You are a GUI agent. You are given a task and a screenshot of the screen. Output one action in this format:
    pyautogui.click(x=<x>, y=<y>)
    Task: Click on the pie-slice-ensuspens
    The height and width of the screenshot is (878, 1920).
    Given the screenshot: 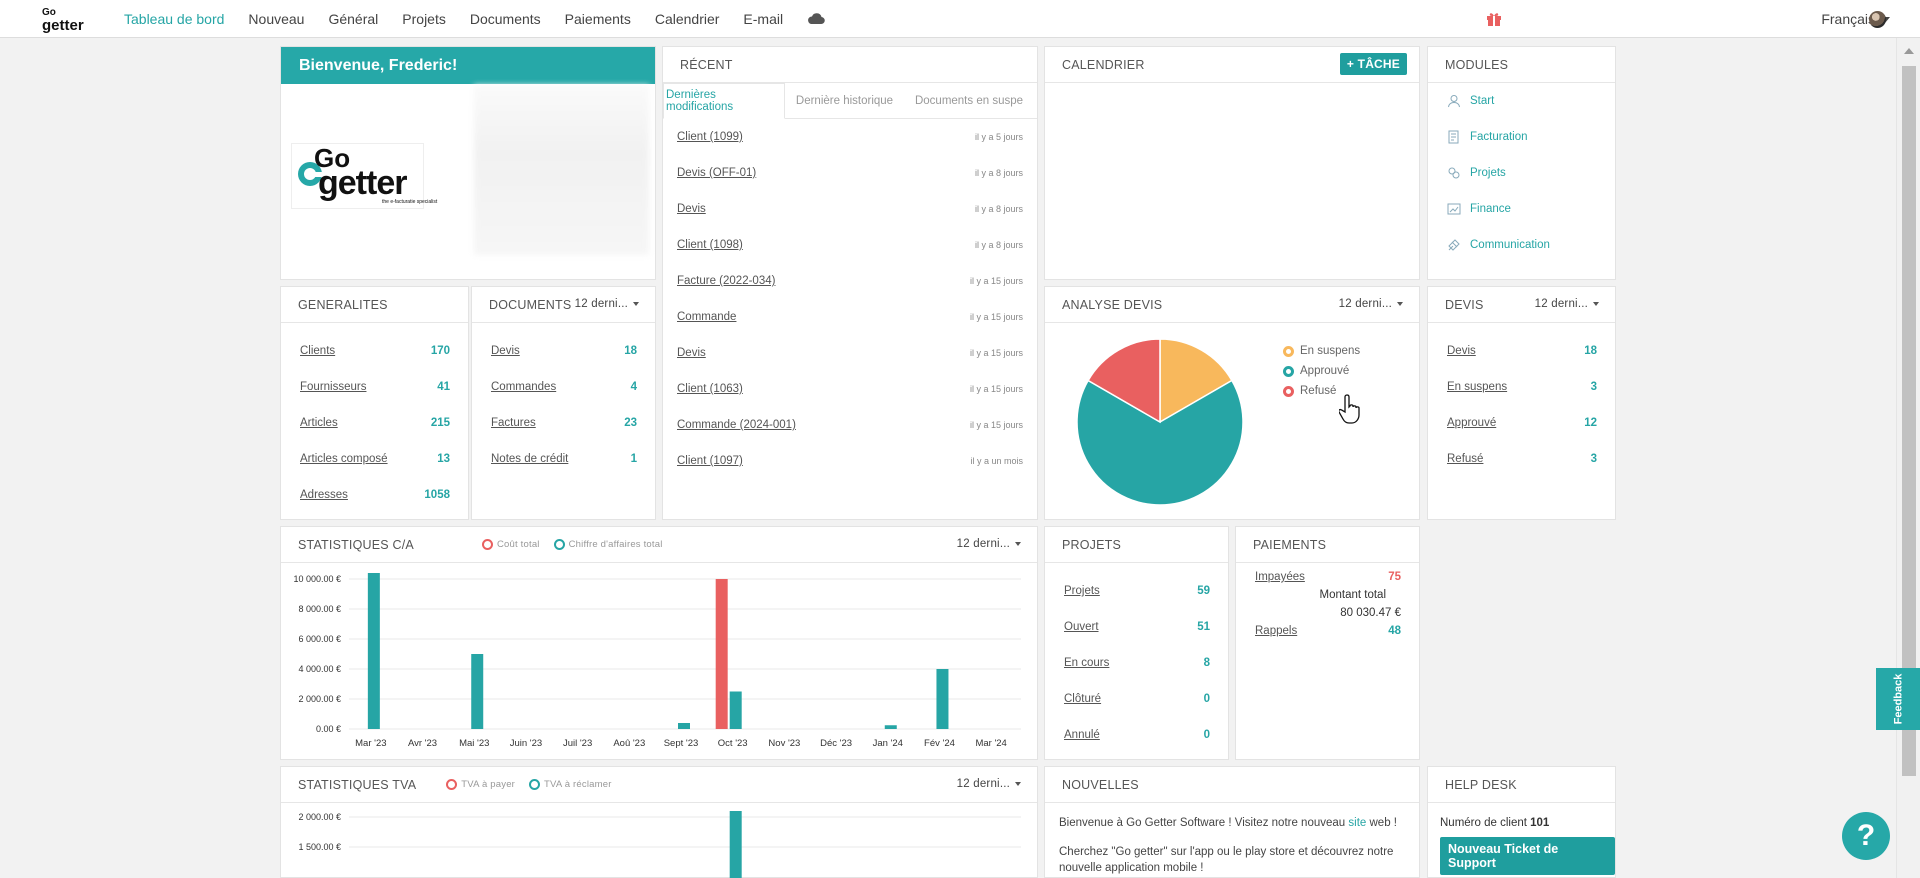 What is the action you would take?
    pyautogui.click(x=1196, y=381)
    